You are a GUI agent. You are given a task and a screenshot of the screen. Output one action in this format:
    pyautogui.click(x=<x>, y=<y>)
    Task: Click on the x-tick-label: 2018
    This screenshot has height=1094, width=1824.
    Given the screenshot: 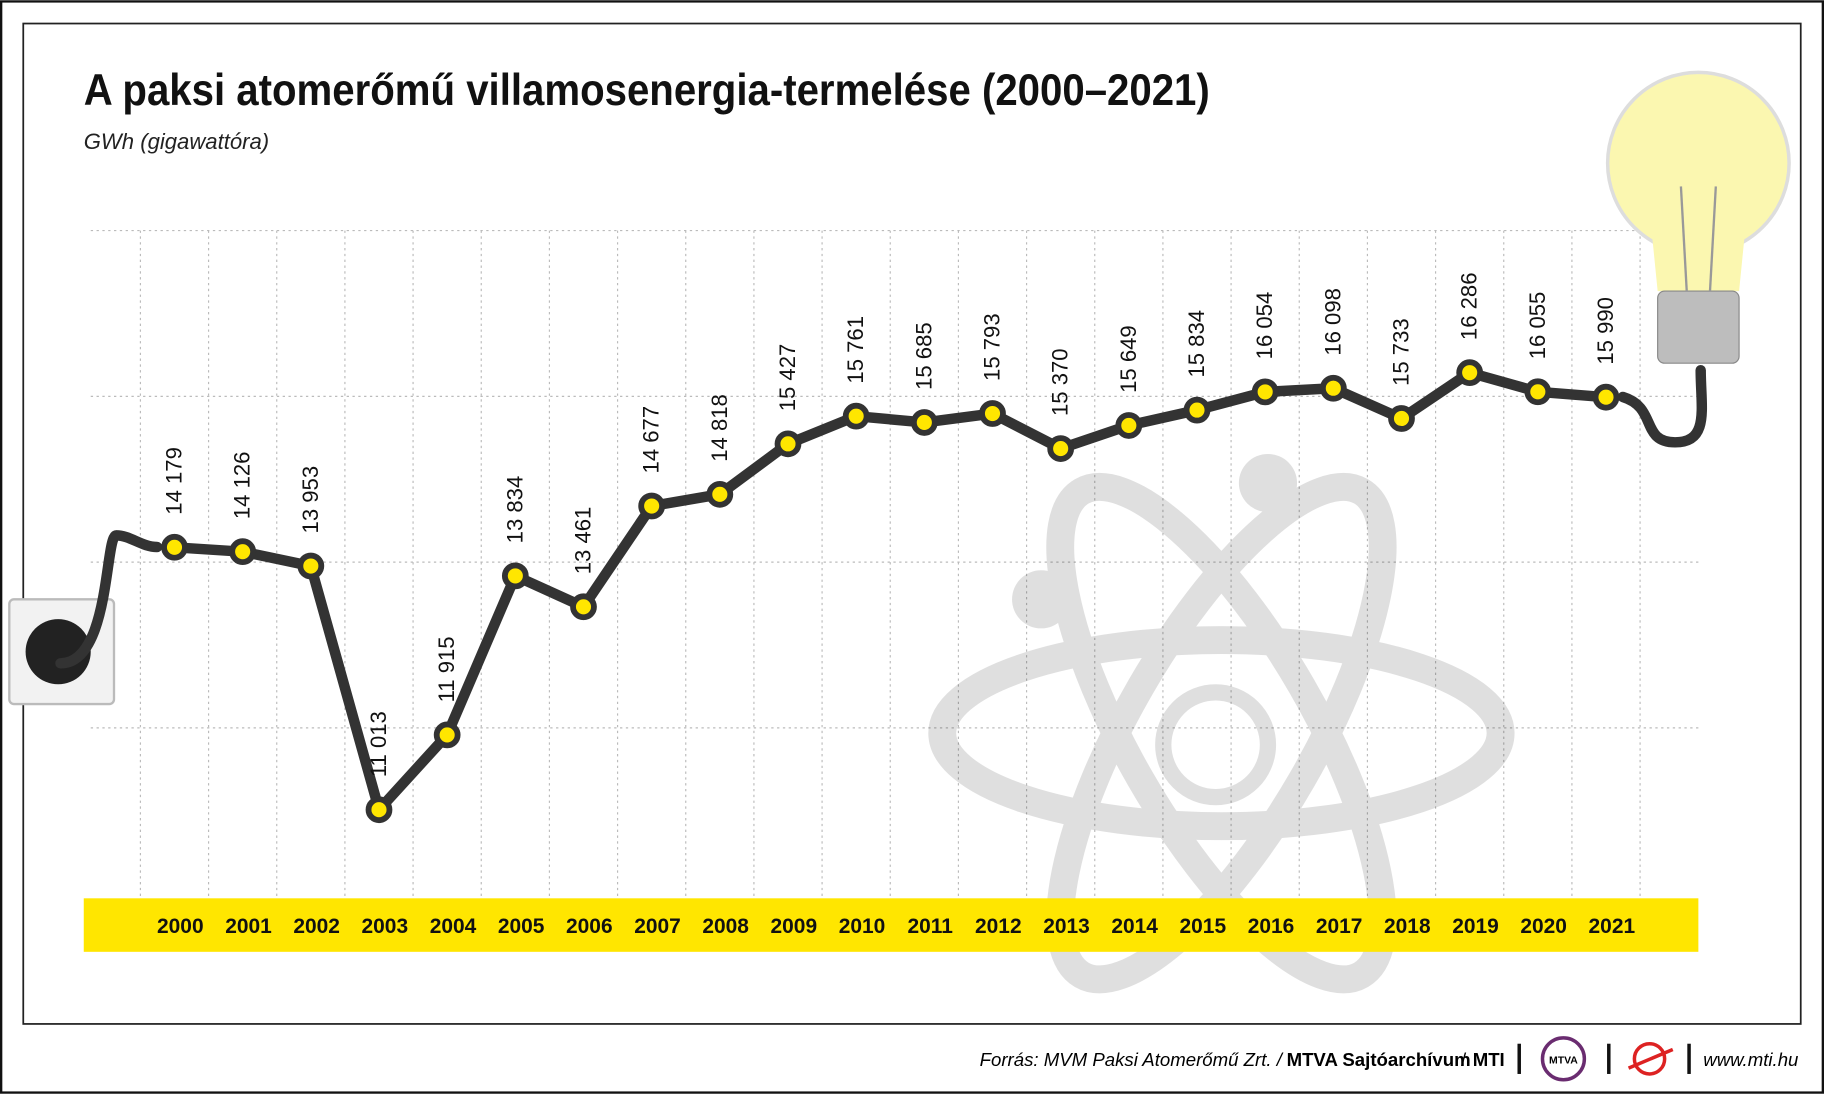 What is the action you would take?
    pyautogui.click(x=1407, y=926)
    